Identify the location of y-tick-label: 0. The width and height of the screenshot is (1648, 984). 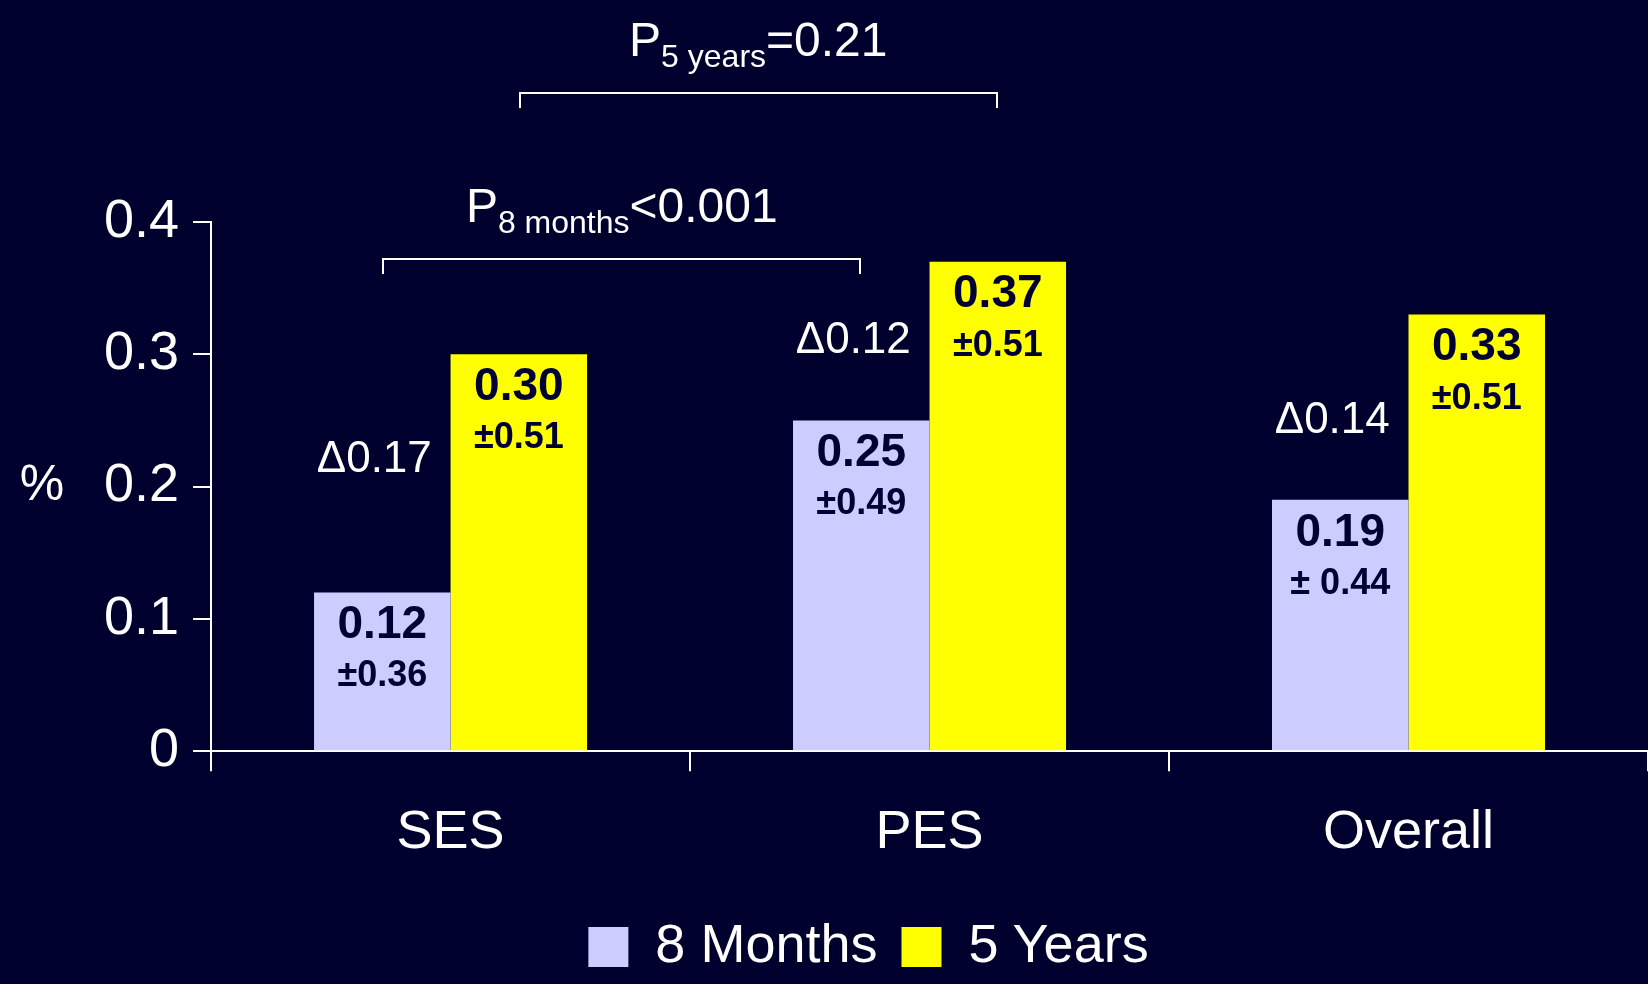
(164, 747).